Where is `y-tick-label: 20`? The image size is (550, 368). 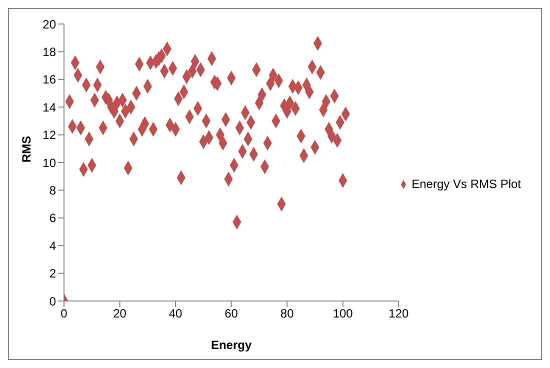 y-tick-label: 20 is located at coordinates (49, 24).